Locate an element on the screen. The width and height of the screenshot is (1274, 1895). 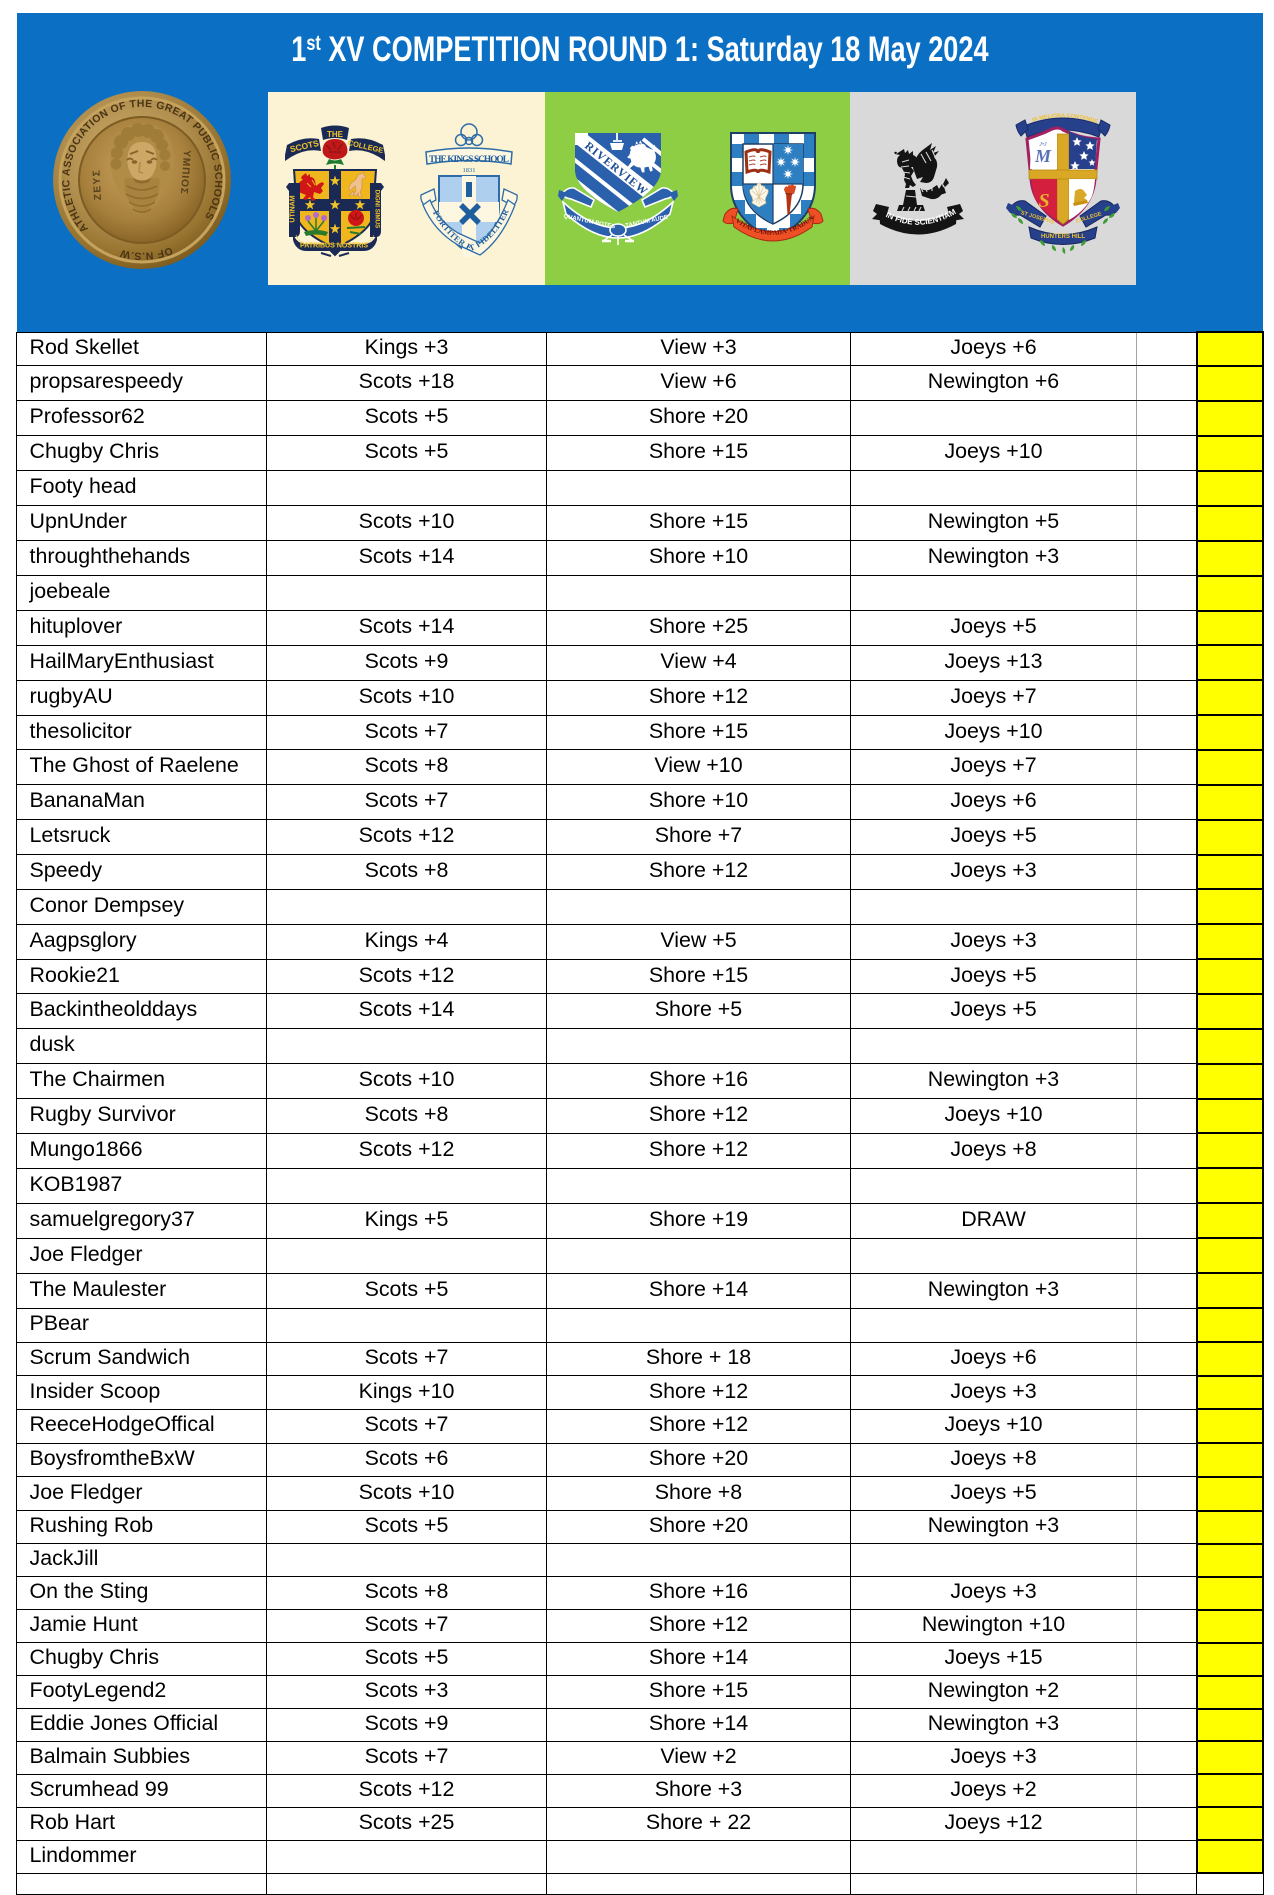
svg-text: YΜΠIΟΣ is located at coordinates (185, 172).